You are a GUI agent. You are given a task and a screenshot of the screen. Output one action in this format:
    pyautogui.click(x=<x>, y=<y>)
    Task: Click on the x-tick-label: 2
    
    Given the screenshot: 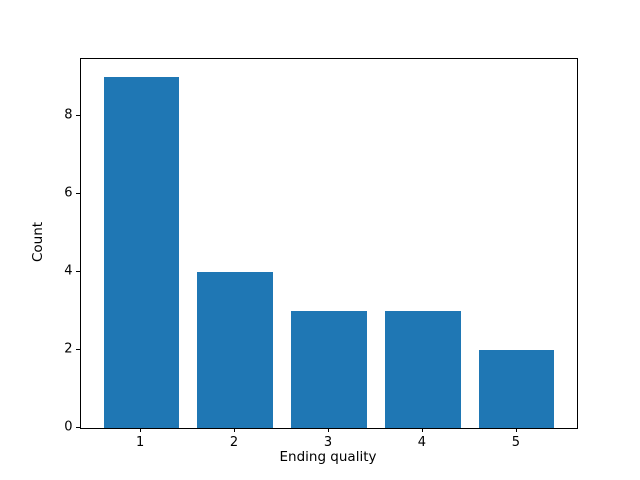 What is the action you would take?
    pyautogui.click(x=234, y=442)
    